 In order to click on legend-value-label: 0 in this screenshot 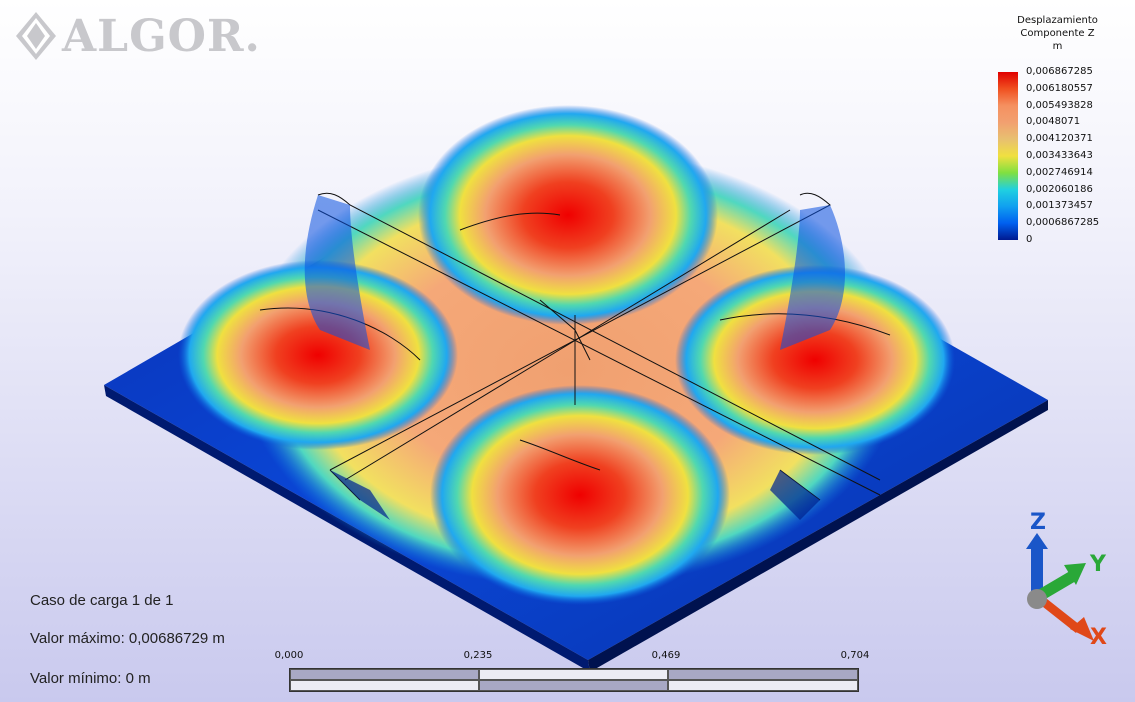, I will do `click(1029, 239)`.